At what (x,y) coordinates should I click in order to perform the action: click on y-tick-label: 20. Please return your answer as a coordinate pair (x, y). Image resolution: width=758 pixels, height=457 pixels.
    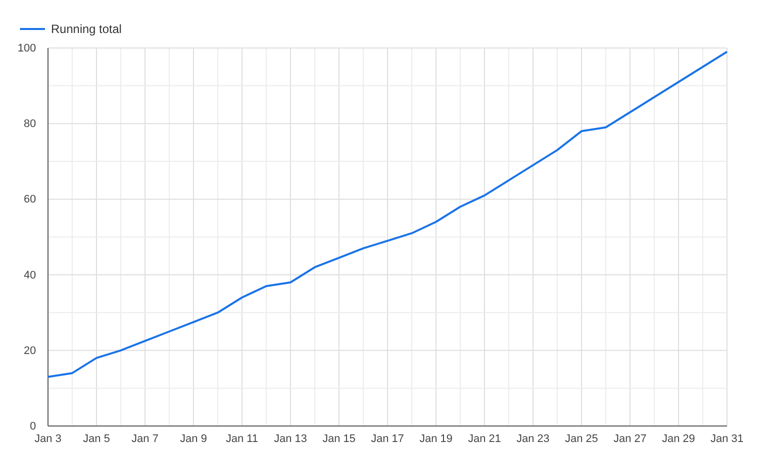
    Looking at the image, I should click on (30, 350).